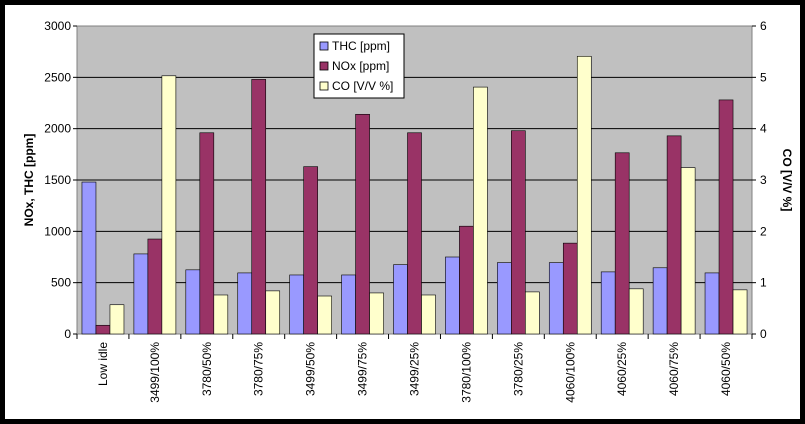 The width and height of the screenshot is (805, 424). Describe the element at coordinates (103, 364) in the screenshot. I see `x-tick-label: Low idle` at that location.